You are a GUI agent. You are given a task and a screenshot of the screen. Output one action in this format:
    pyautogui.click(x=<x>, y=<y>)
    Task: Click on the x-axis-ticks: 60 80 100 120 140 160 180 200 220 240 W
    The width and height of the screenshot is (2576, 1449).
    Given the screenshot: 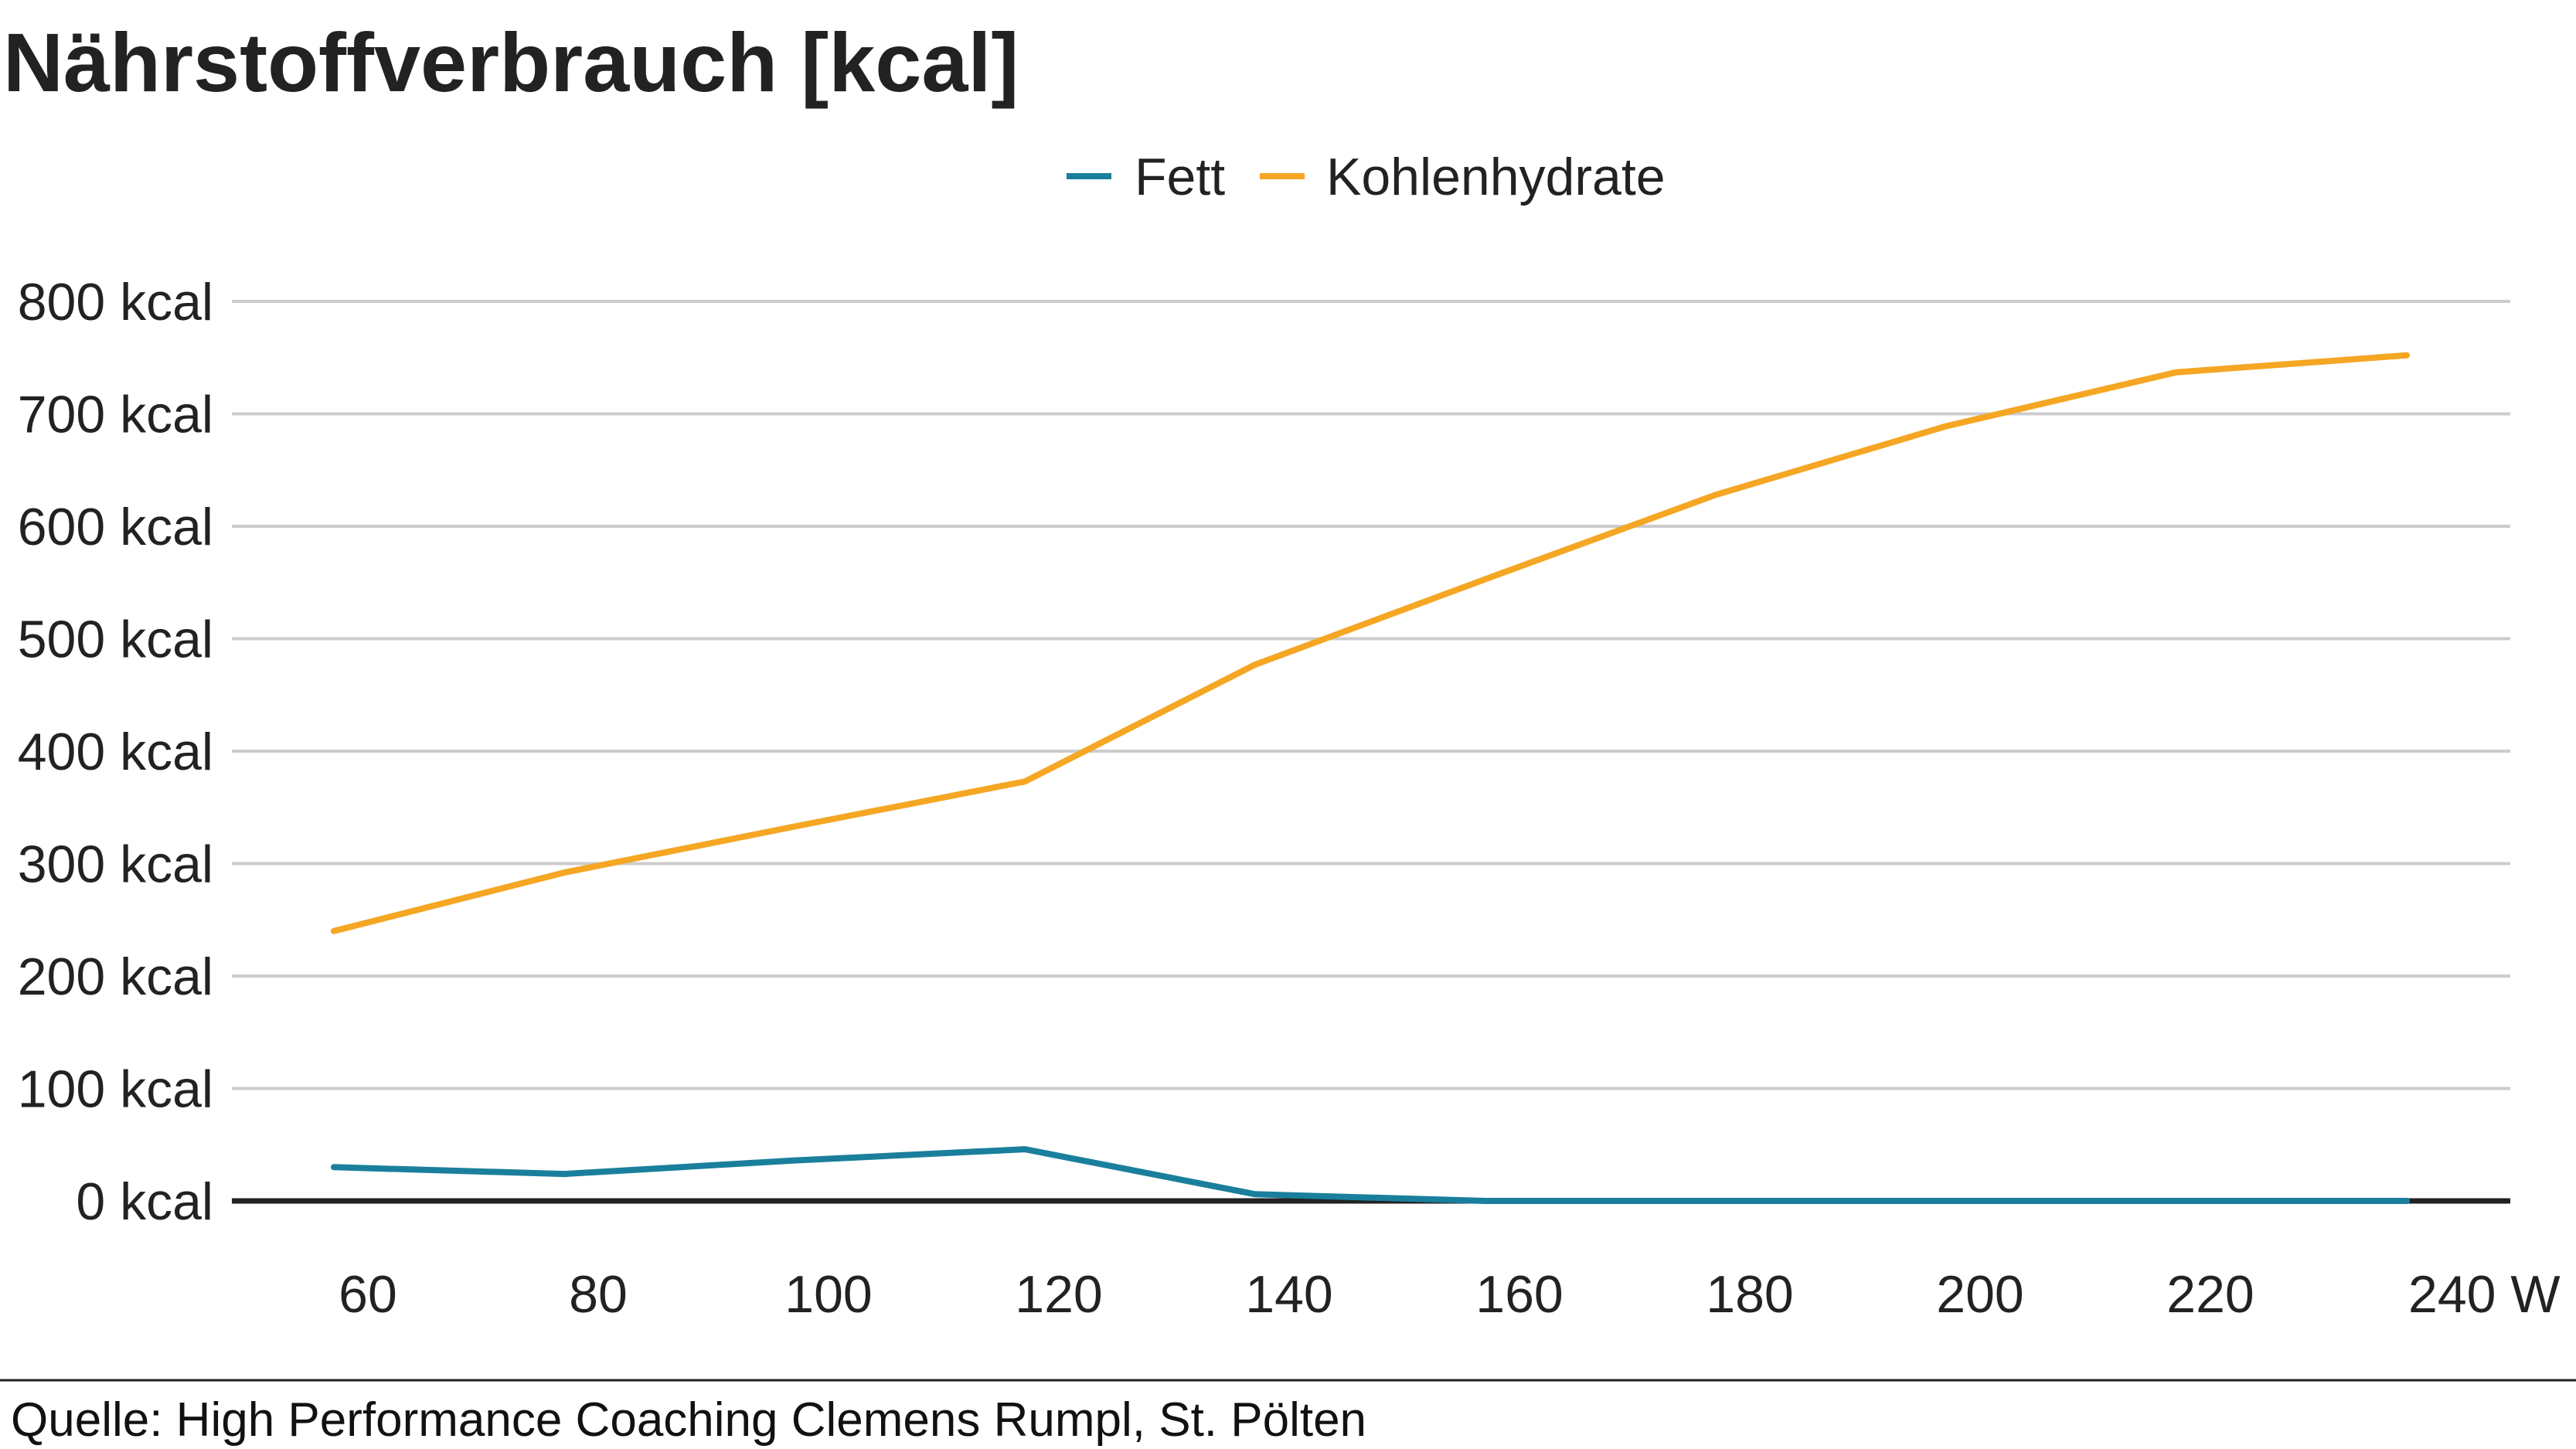 What is the action you would take?
    pyautogui.click(x=1449, y=1295)
    